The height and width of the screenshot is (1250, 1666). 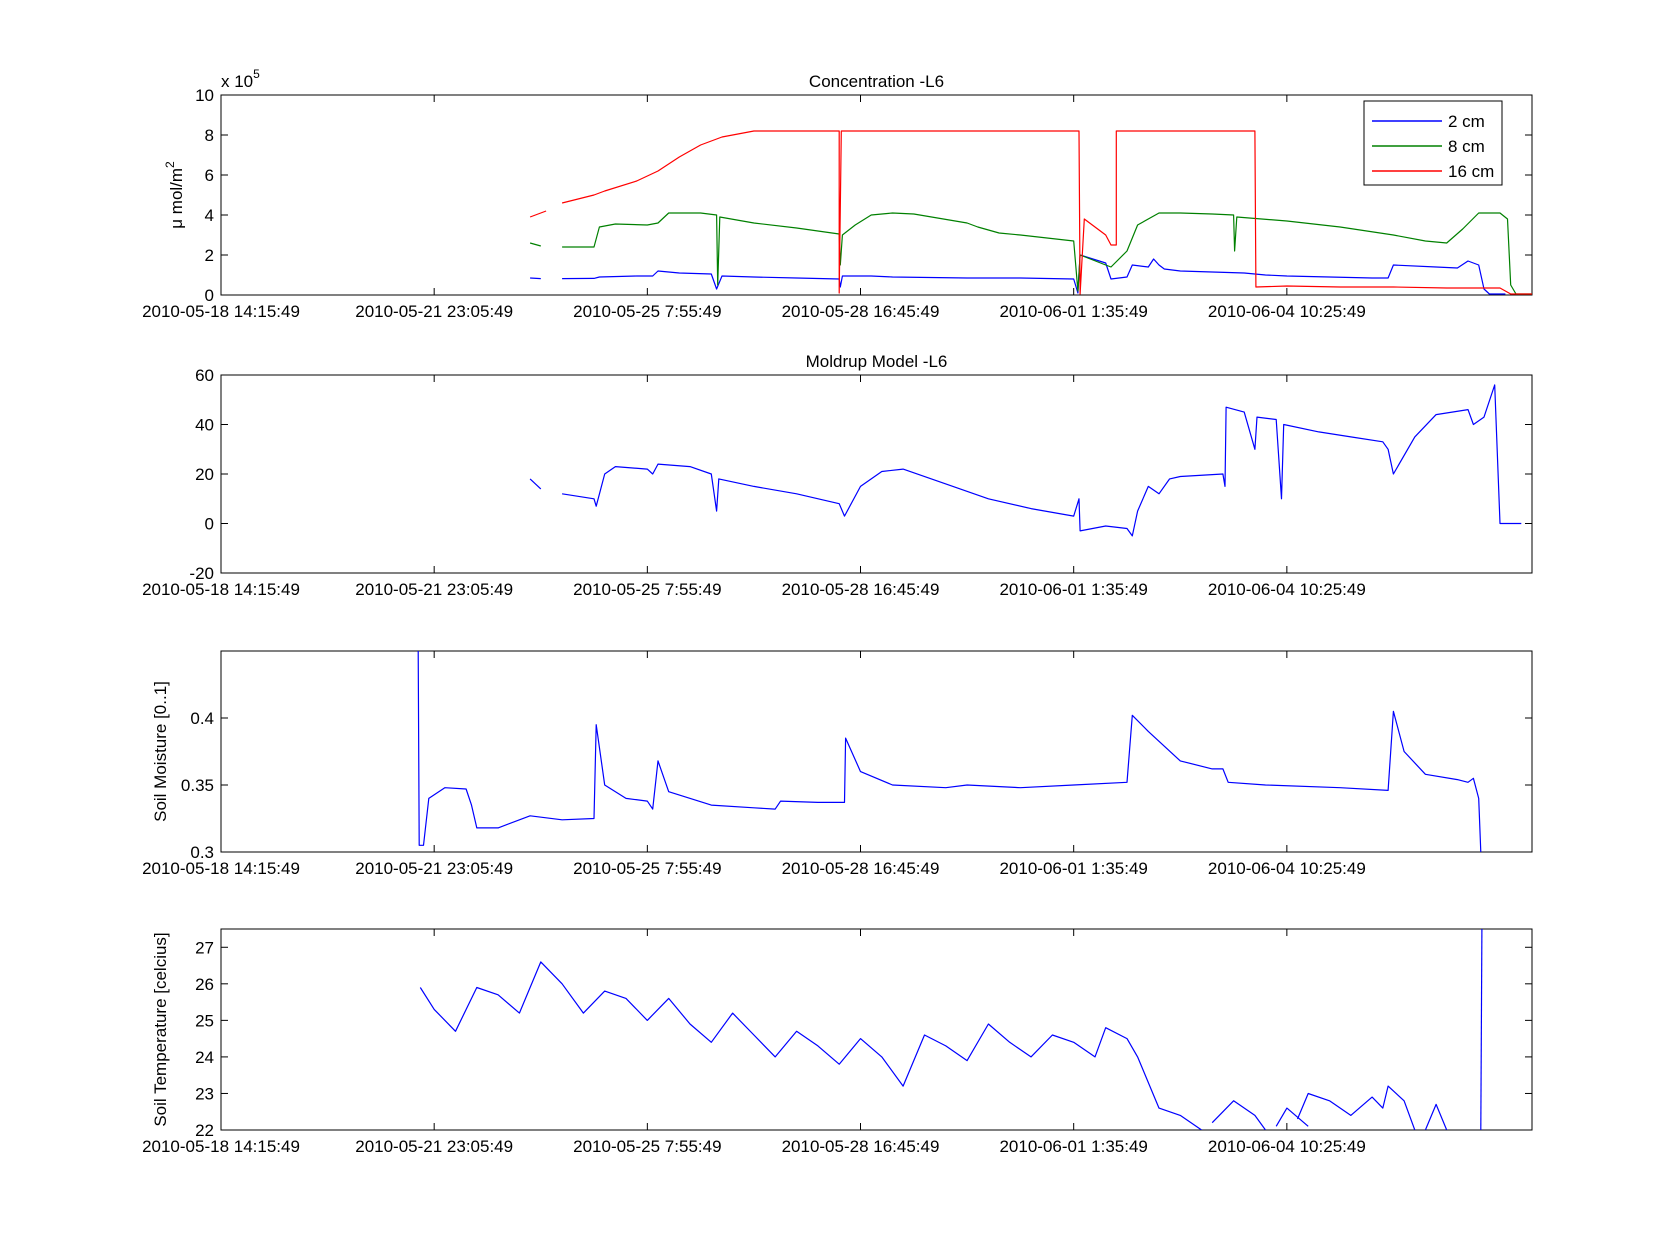 What do you see at coordinates (1471, 171) in the screenshot?
I see `legend-entry: 16 cm` at bounding box center [1471, 171].